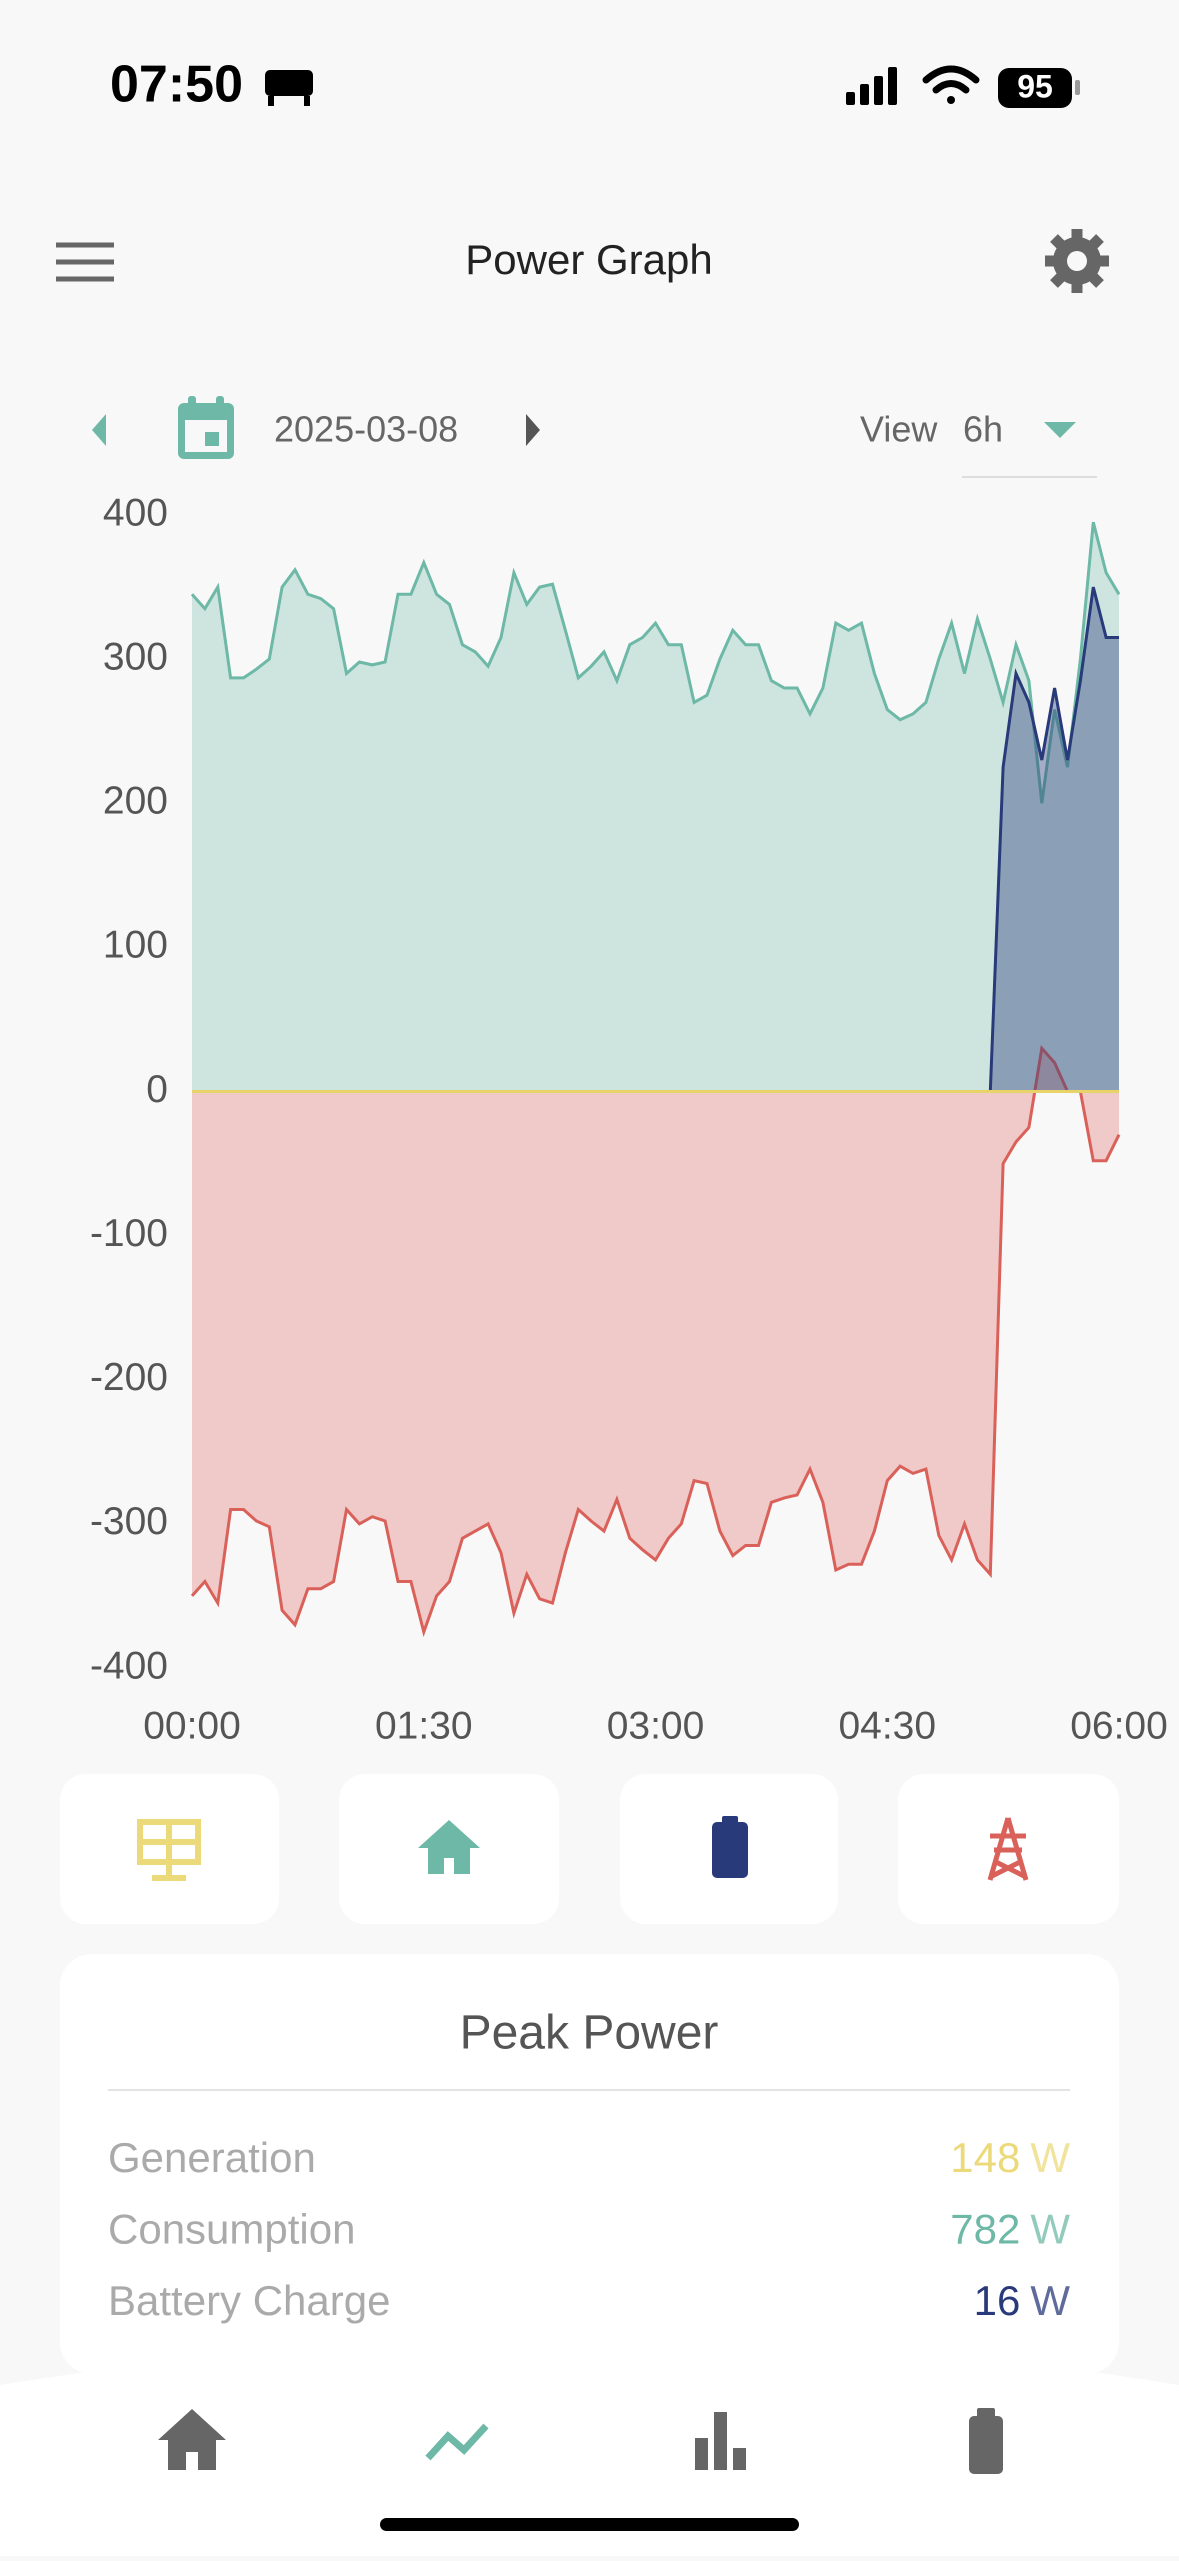  I want to click on peak-value: 16, so click(997, 2300).